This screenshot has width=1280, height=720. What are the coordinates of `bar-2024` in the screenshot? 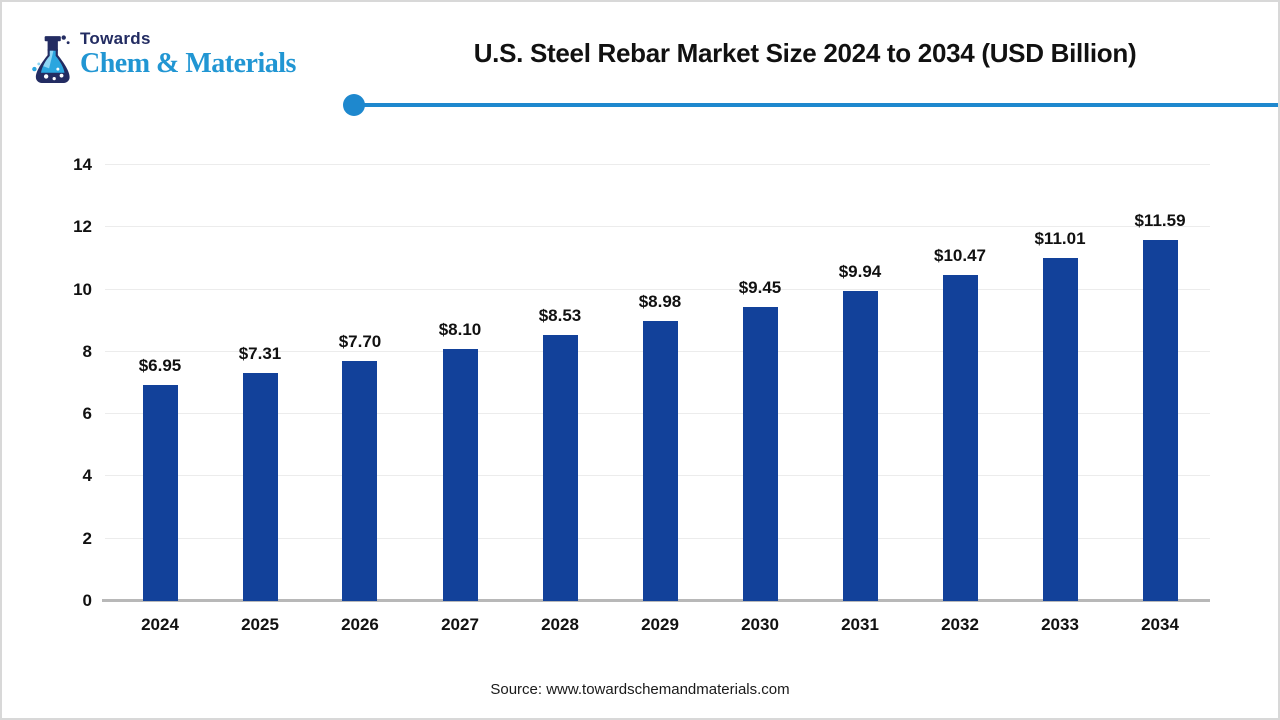 It's located at (160, 492).